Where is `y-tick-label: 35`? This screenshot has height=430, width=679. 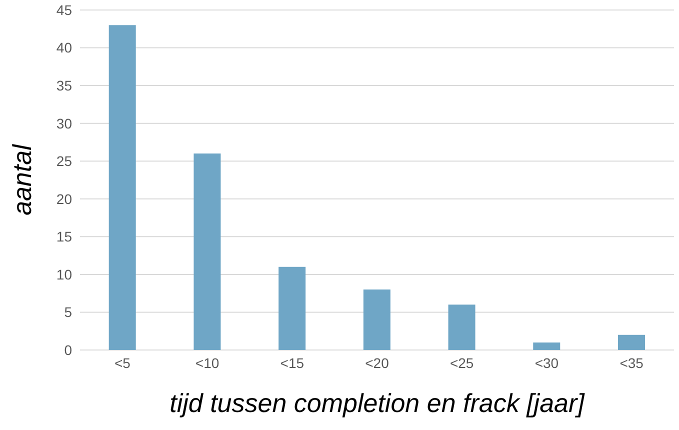
y-tick-label: 35 is located at coordinates (64, 86).